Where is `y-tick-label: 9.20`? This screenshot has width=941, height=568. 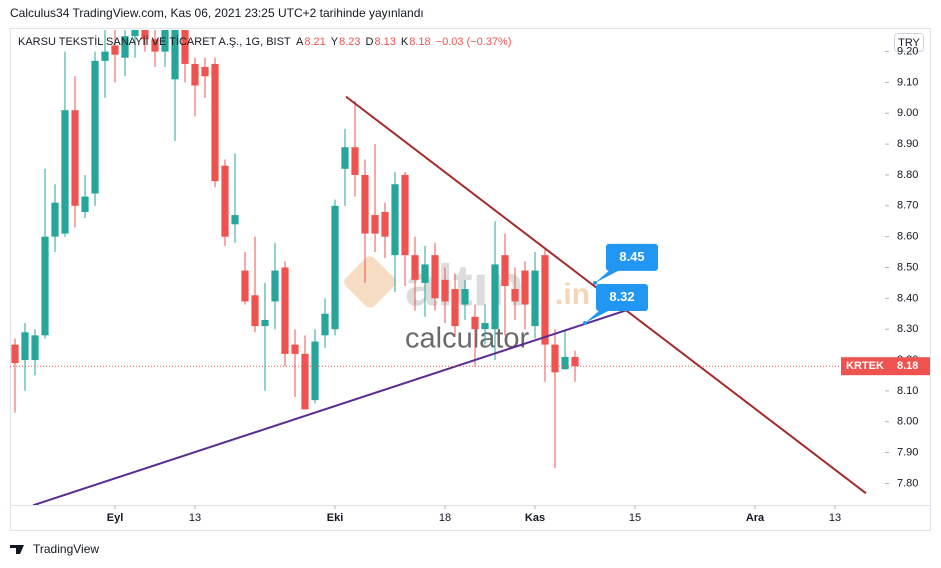 y-tick-label: 9.20 is located at coordinates (907, 51).